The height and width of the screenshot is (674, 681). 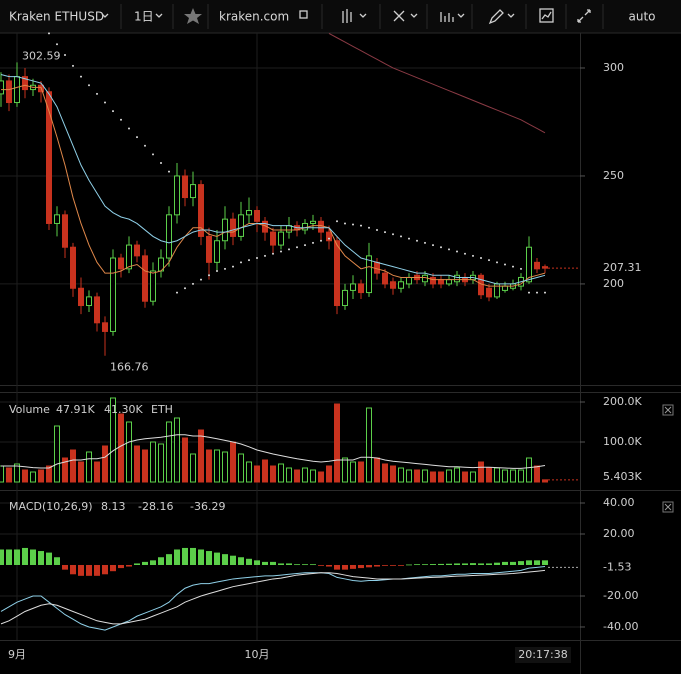 What do you see at coordinates (162, 409) in the screenshot?
I see `legend-unit: ETH` at bounding box center [162, 409].